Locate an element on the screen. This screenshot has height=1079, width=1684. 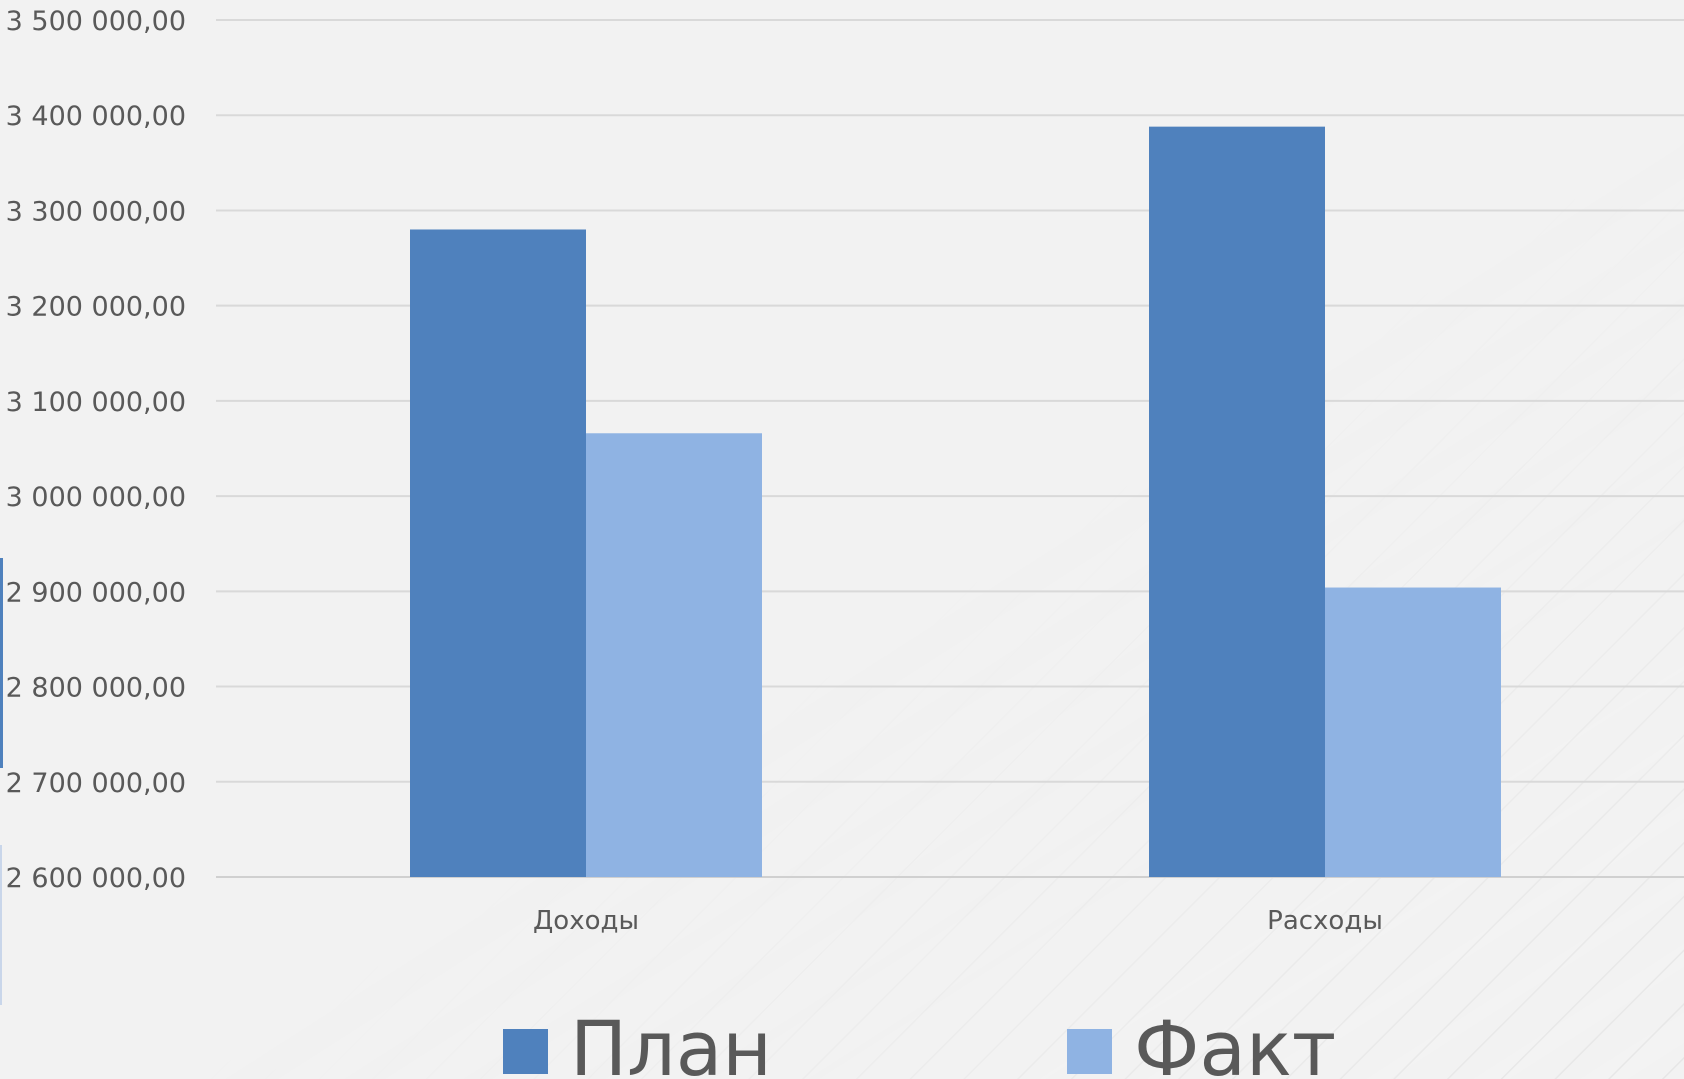
y-tick-label: 3 100 000,00 is located at coordinates (96, 402).